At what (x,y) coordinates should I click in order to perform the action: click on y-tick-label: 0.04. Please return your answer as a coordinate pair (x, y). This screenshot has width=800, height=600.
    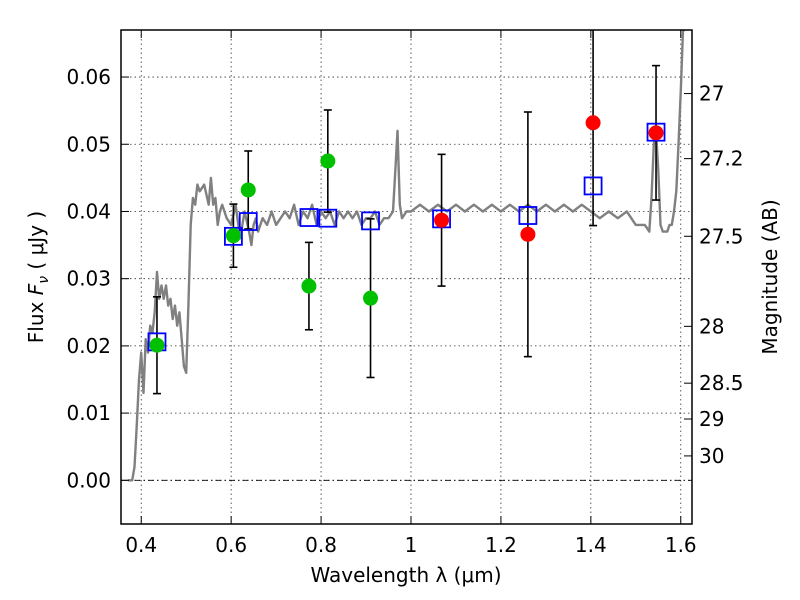
    Looking at the image, I should click on (88, 211).